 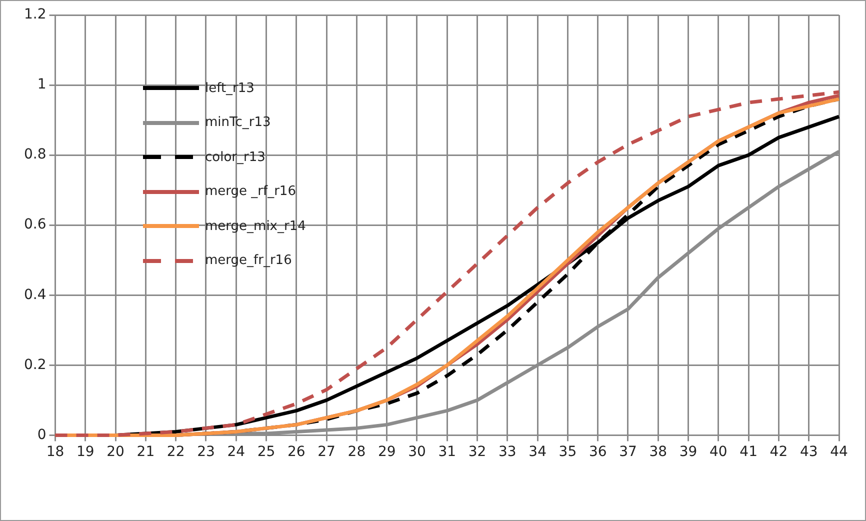 What do you see at coordinates (85, 452) in the screenshot?
I see `x-tick-label: 19` at bounding box center [85, 452].